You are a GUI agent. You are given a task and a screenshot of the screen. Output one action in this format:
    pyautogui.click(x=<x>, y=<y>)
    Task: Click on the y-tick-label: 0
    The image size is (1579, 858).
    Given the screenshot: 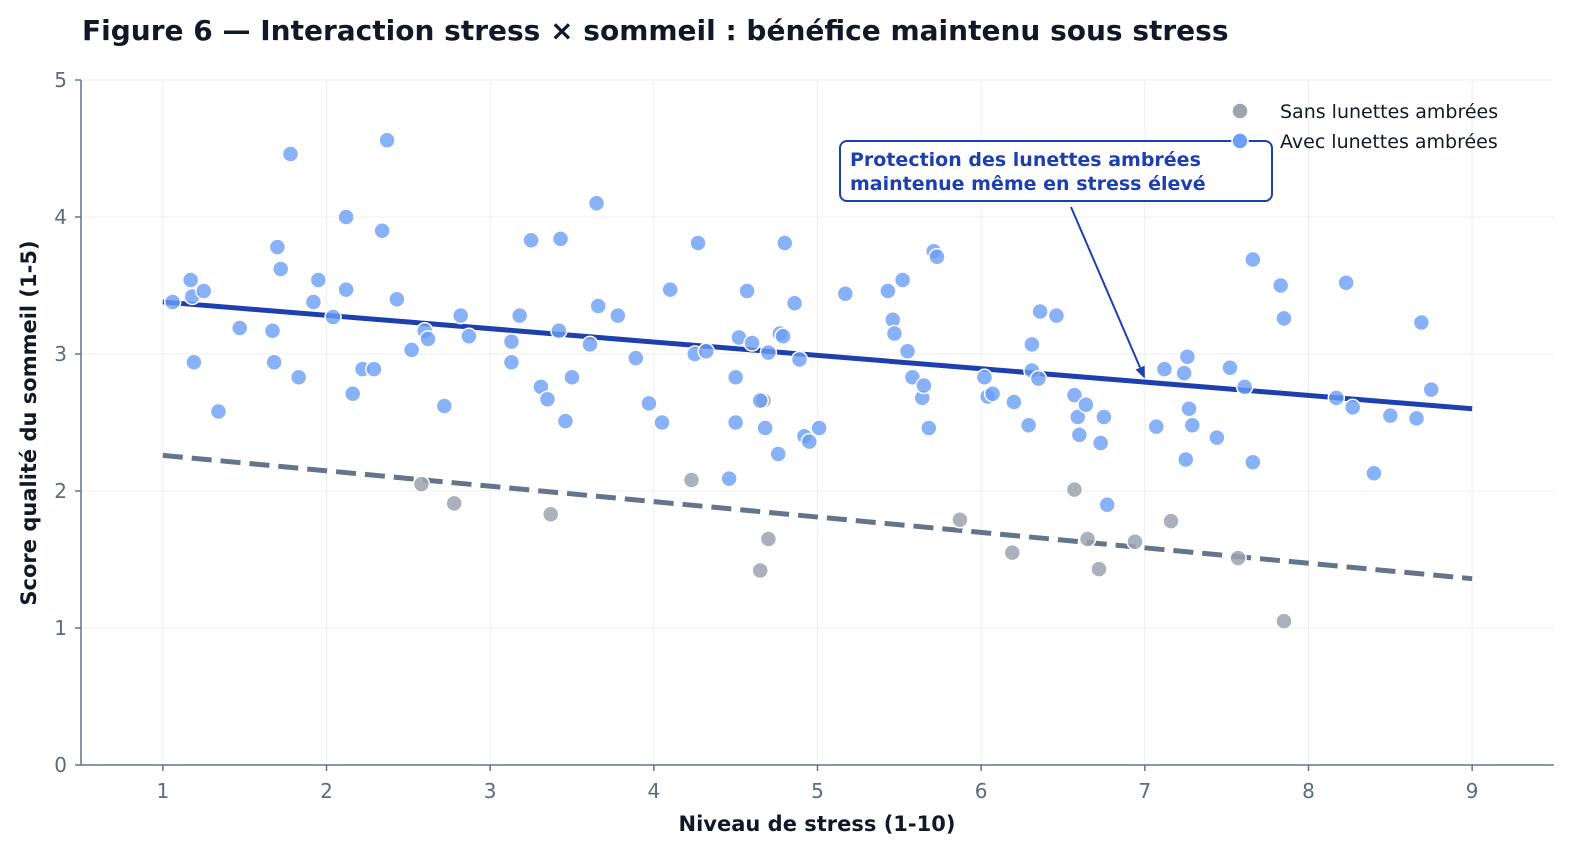 What is the action you would take?
    pyautogui.click(x=60, y=765)
    